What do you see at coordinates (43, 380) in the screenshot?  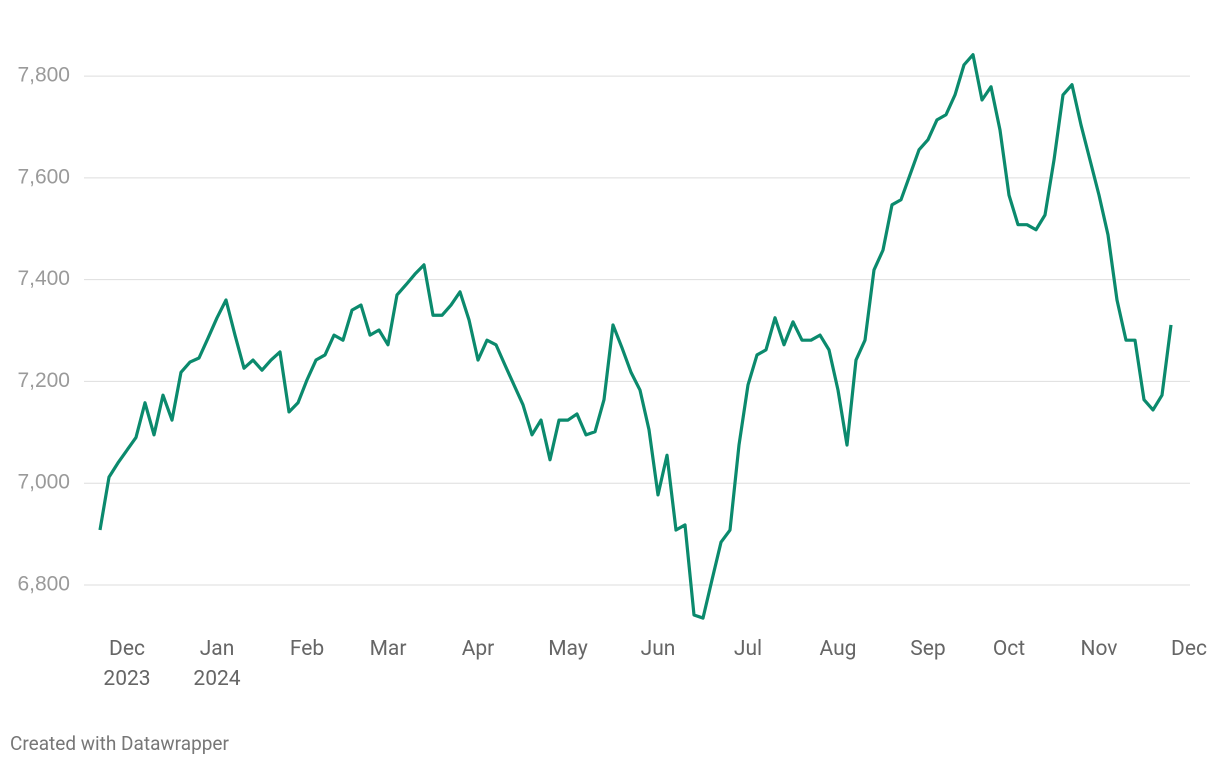 I see `y-tick-label: 7,200` at bounding box center [43, 380].